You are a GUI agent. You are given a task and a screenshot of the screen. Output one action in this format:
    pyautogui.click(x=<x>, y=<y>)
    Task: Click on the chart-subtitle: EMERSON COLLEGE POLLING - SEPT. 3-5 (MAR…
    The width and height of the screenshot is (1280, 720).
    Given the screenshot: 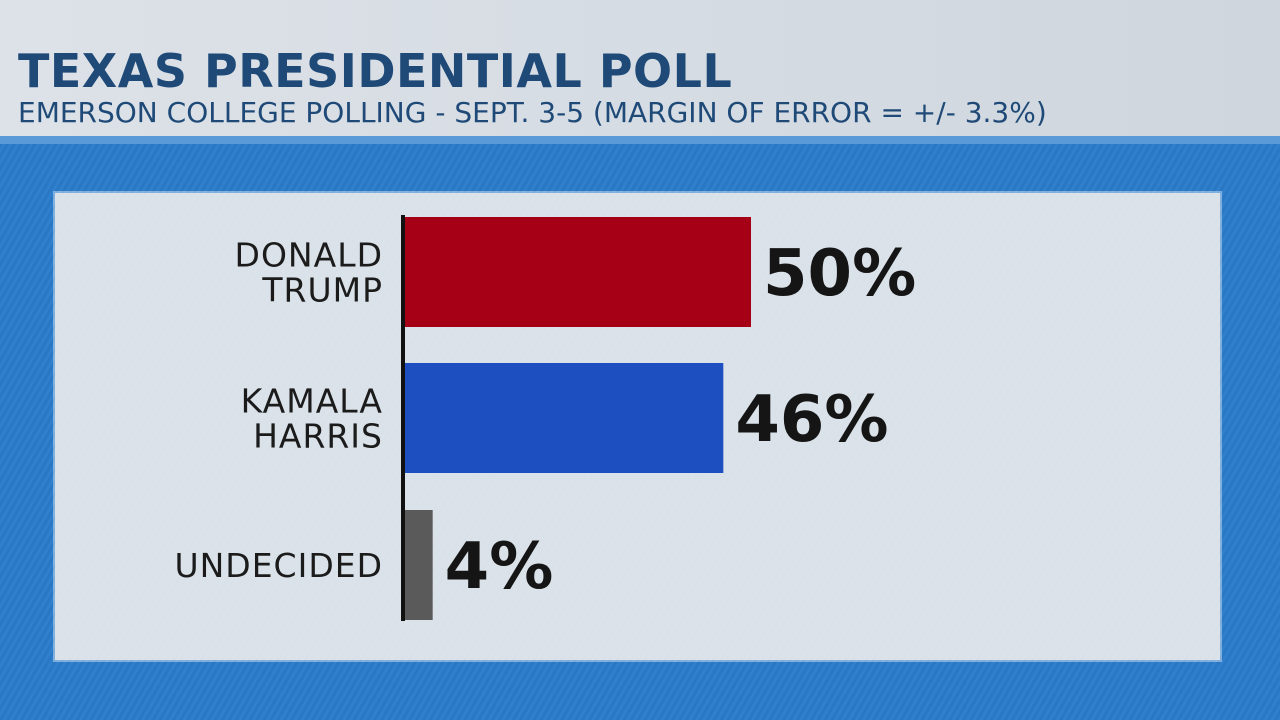 What is the action you would take?
    pyautogui.click(x=532, y=112)
    